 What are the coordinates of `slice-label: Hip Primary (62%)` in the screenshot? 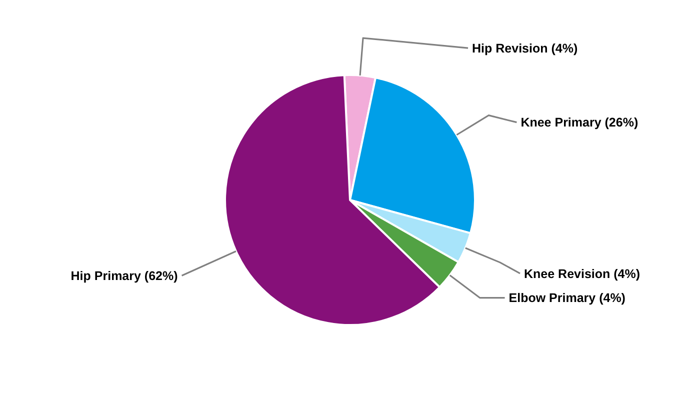 It's located at (124, 275).